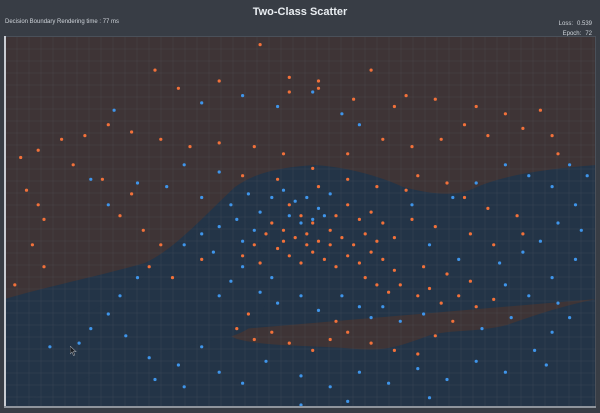 The width and height of the screenshot is (600, 413). What do you see at coordinates (5, 222) in the screenshot?
I see `plot-left-border` at bounding box center [5, 222].